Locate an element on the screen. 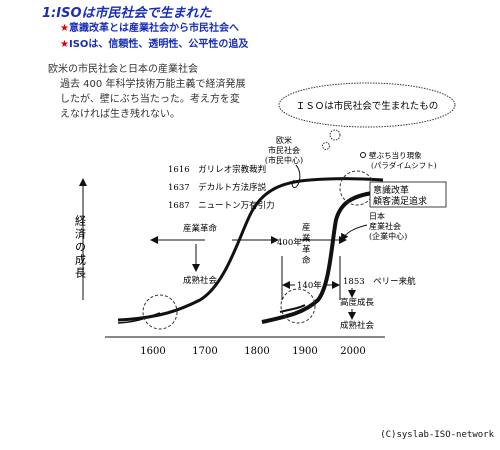  industrial-revolution-label: 産業革命 is located at coordinates (200, 228).